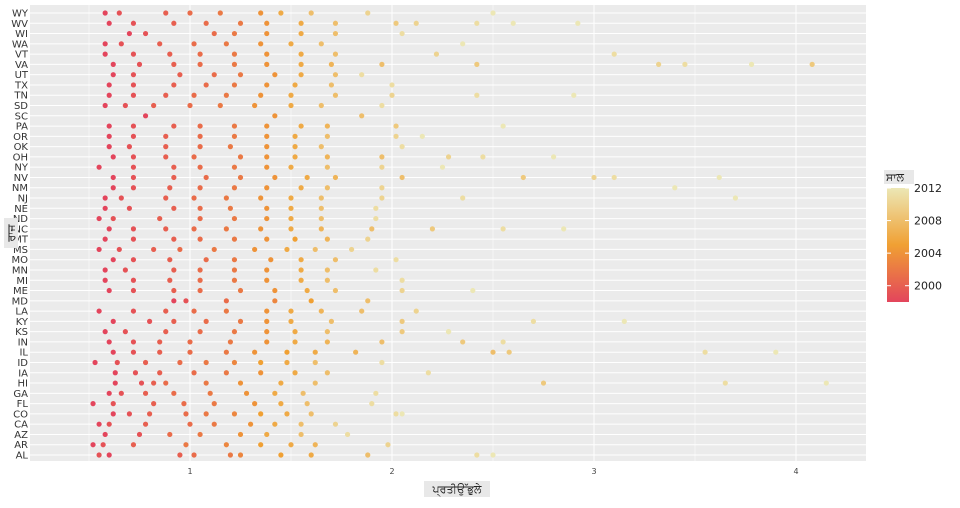 This screenshot has height=508, width=960. What do you see at coordinates (22, 363) in the screenshot?
I see `y-tick-label: ID` at bounding box center [22, 363].